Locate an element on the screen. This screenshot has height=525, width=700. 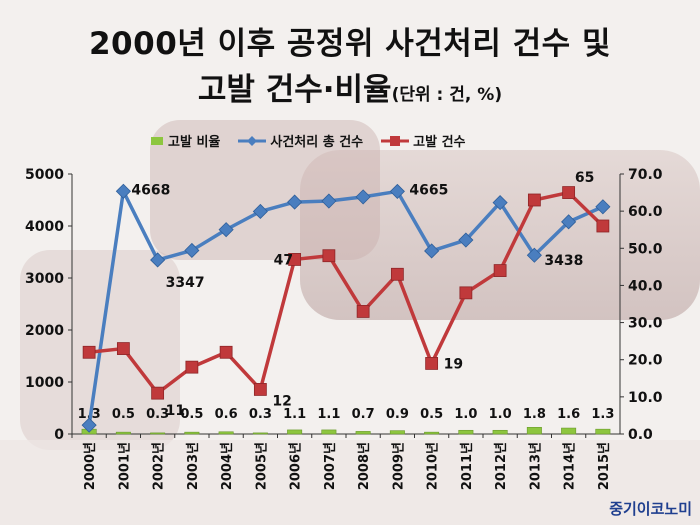
y-tick-label-right: 50.0 is located at coordinates (645, 249).